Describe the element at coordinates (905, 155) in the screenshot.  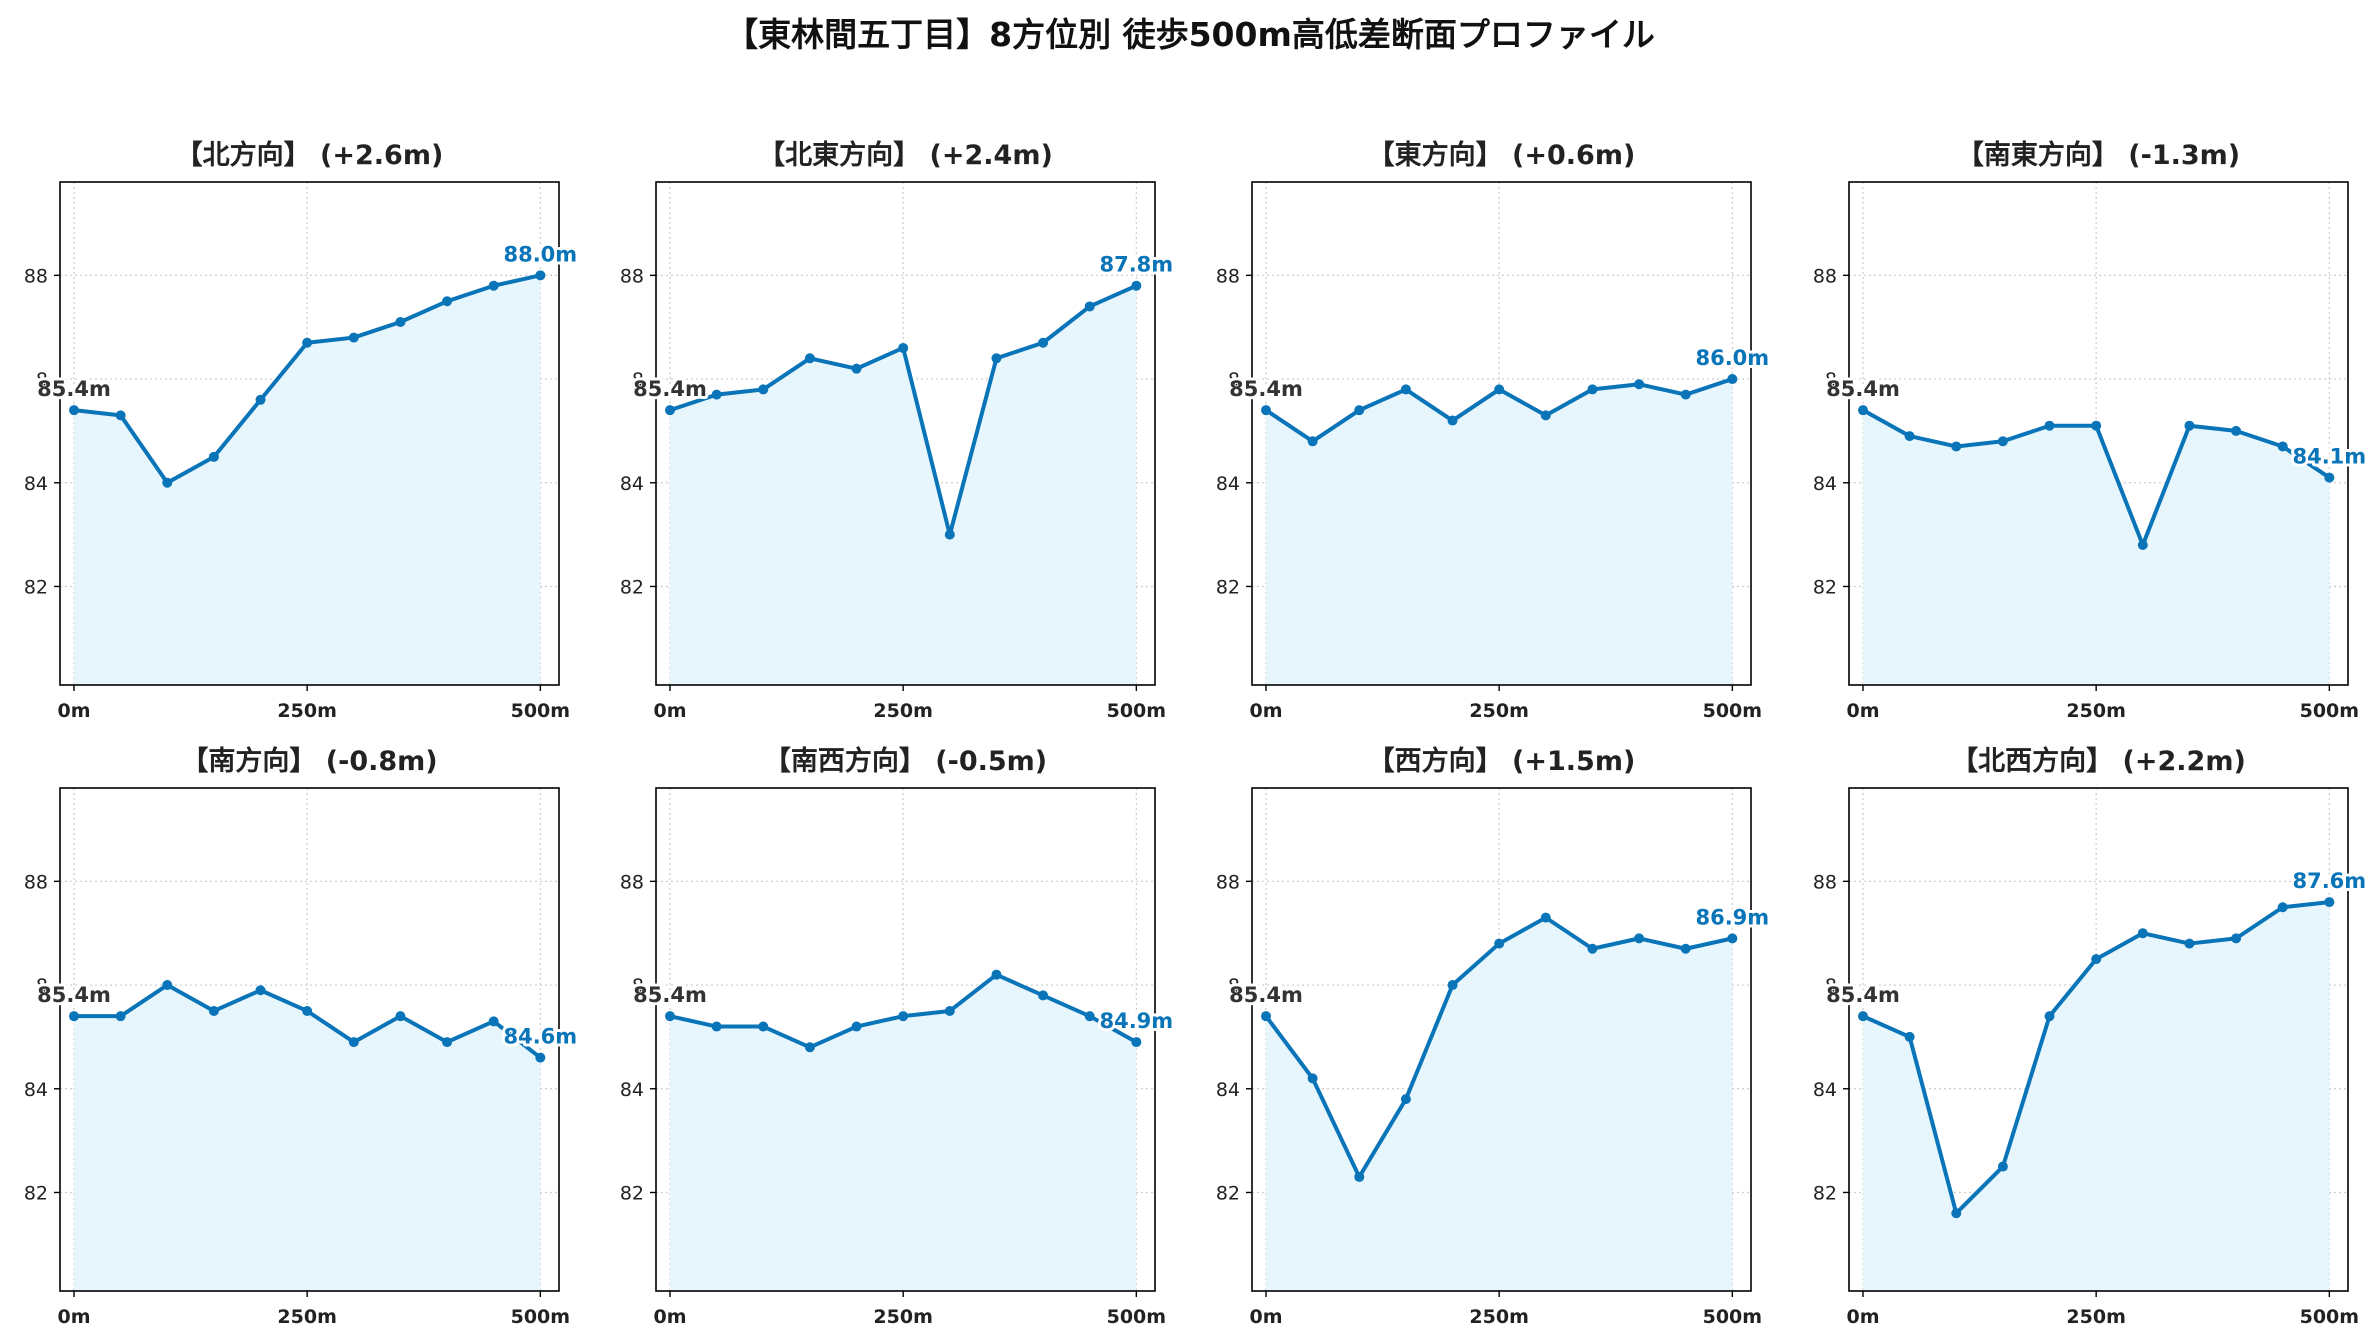
I see `panel-title: 【北東方向】 (+2.4m)` at that location.